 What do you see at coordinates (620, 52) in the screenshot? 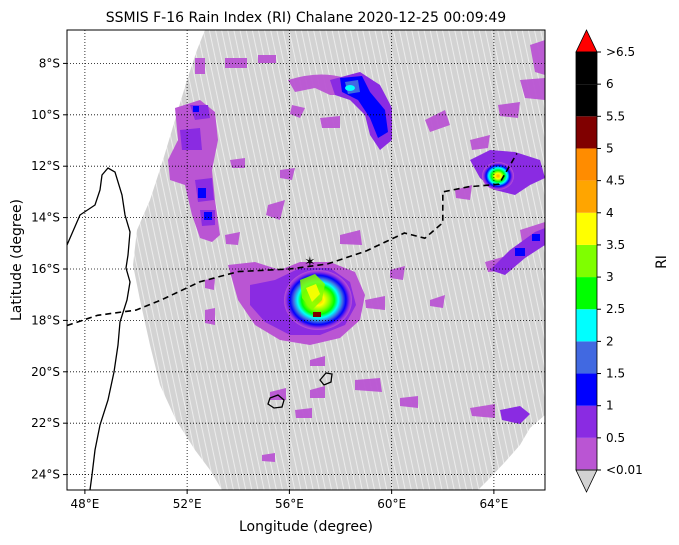
I see `colorbar-tick-label: >6.5` at bounding box center [620, 52].